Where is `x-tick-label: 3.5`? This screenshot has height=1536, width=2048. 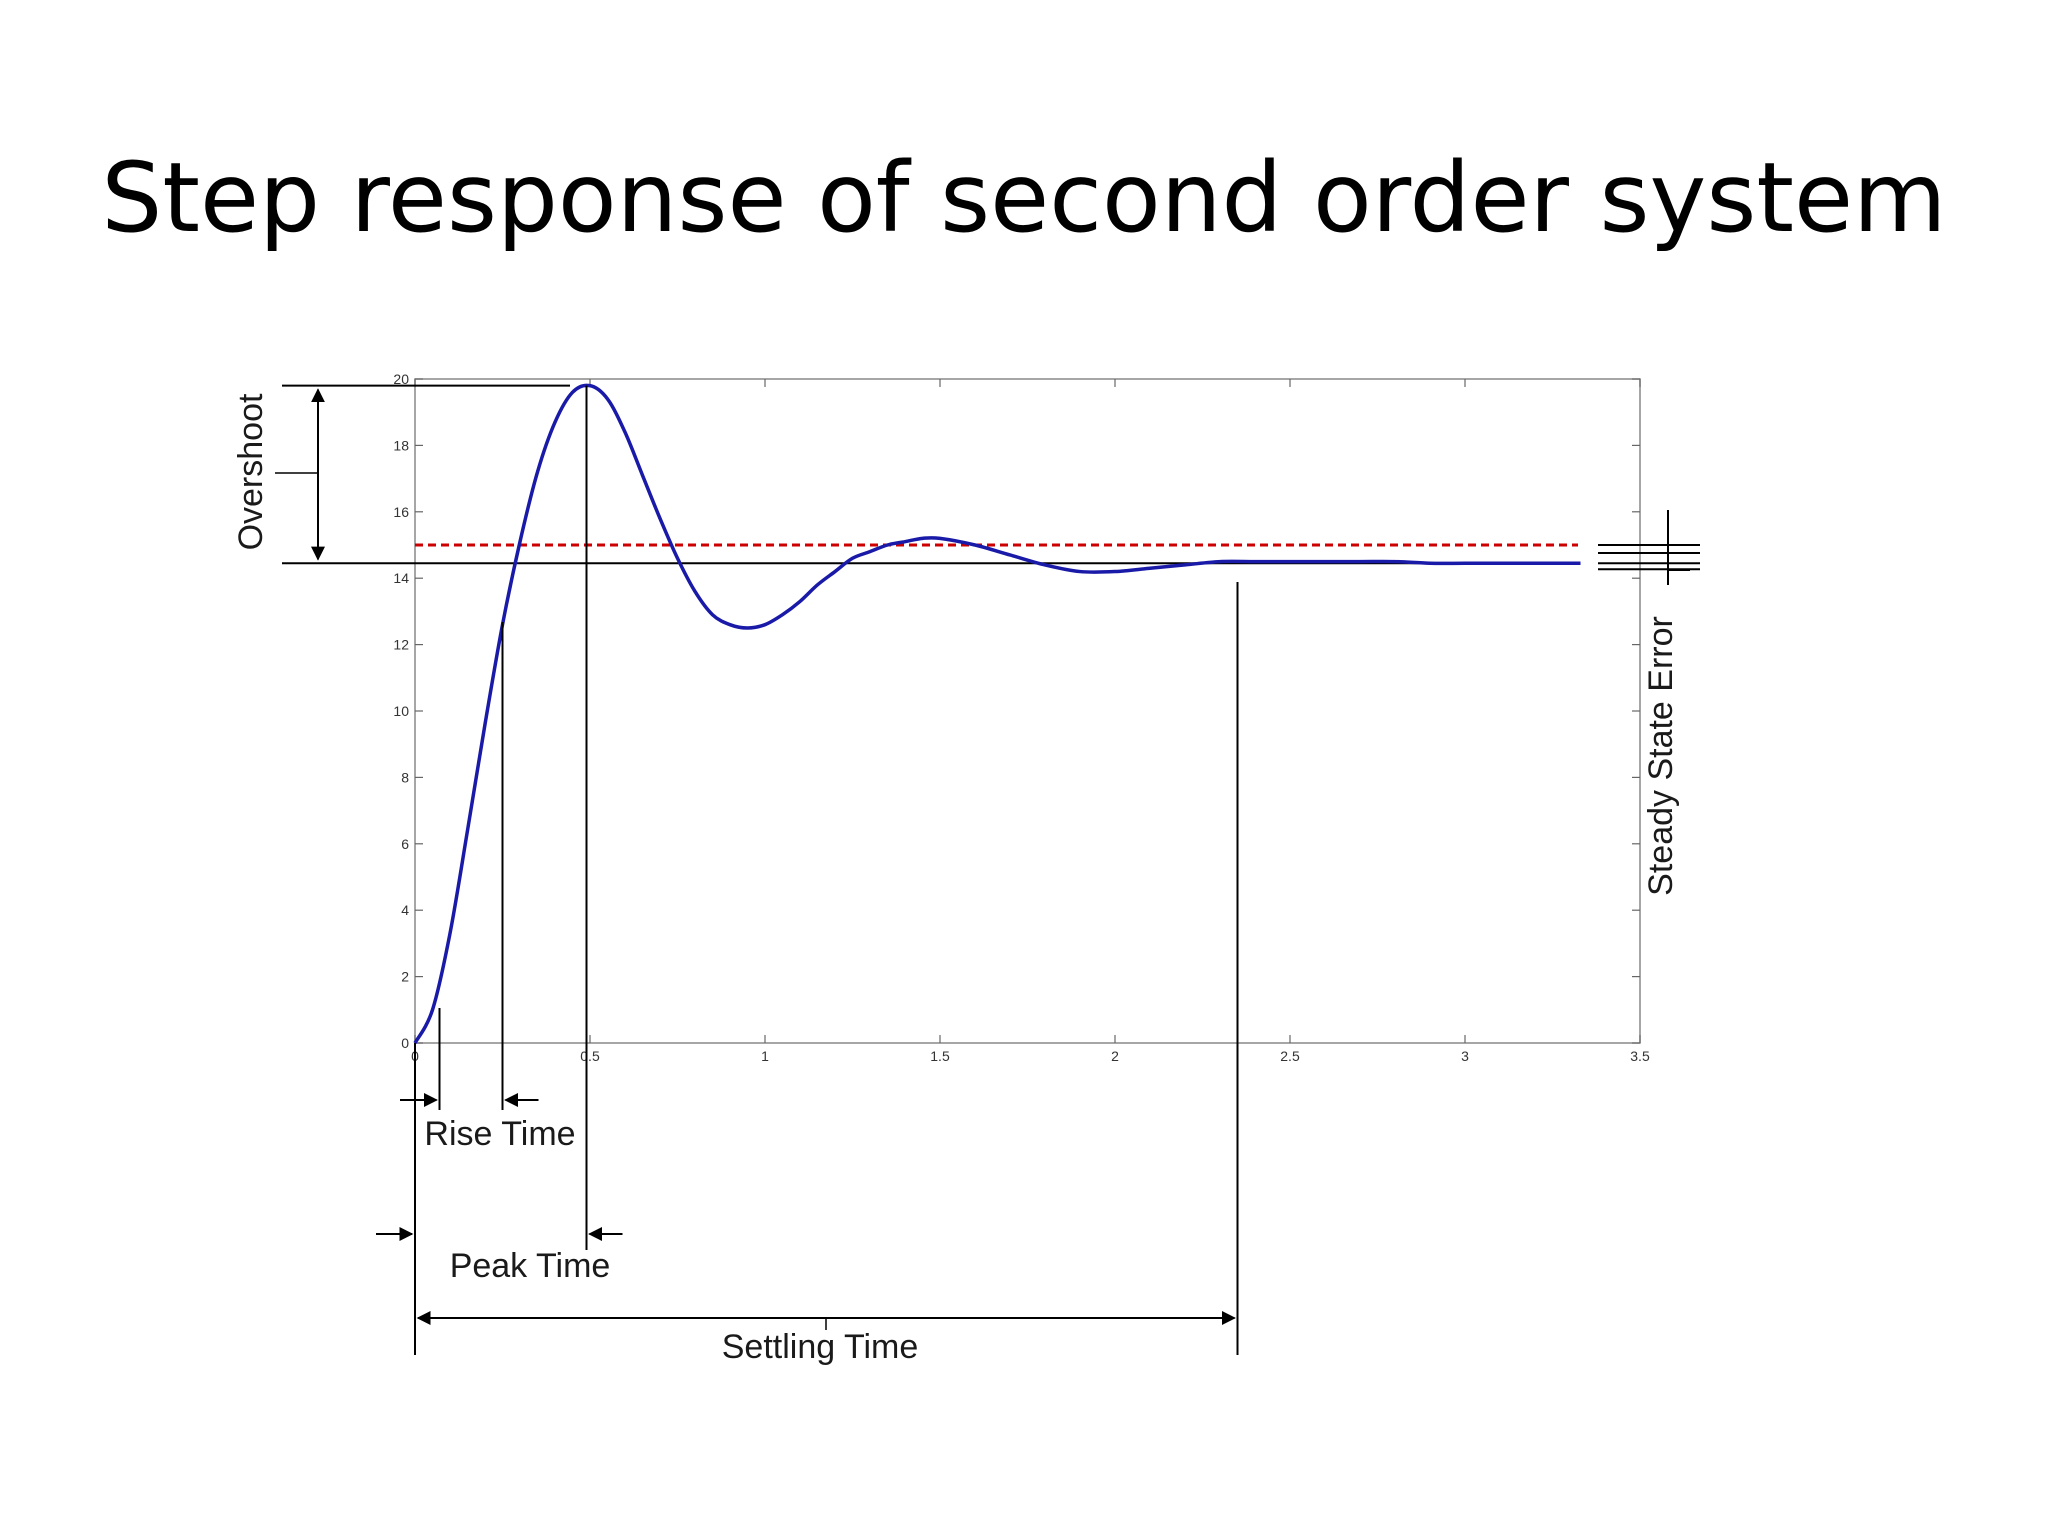
x-tick-label: 3.5 is located at coordinates (1640, 1056).